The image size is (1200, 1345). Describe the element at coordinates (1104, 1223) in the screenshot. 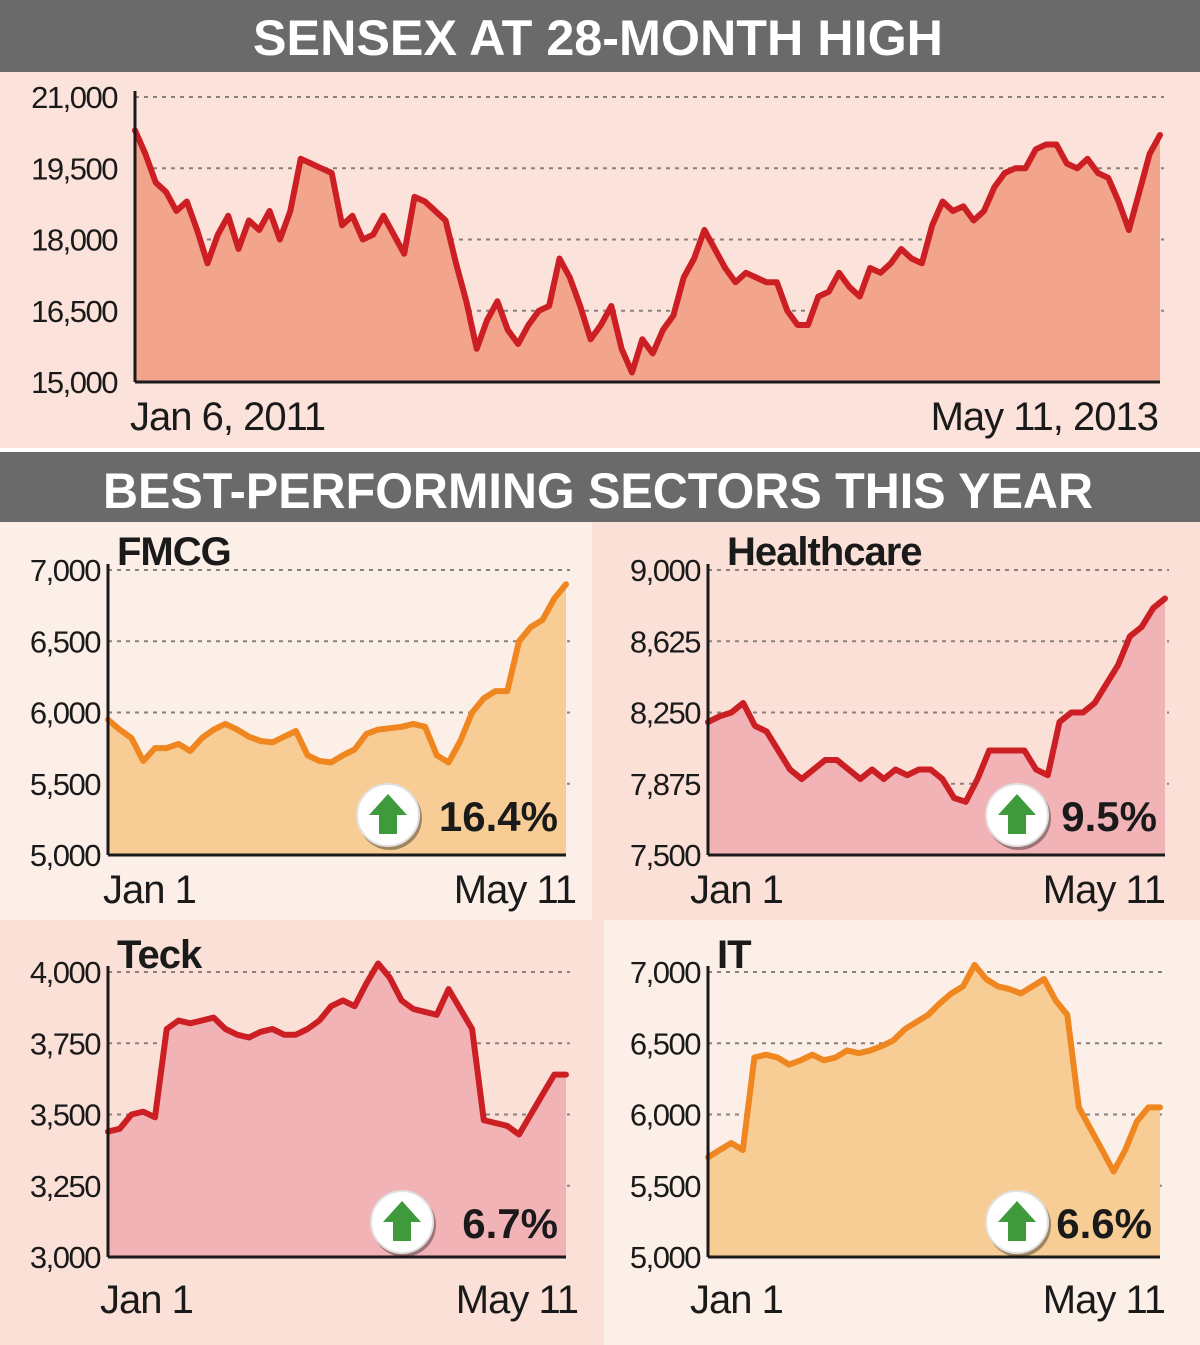

I see `it-change-percent: 6.6%` at that location.